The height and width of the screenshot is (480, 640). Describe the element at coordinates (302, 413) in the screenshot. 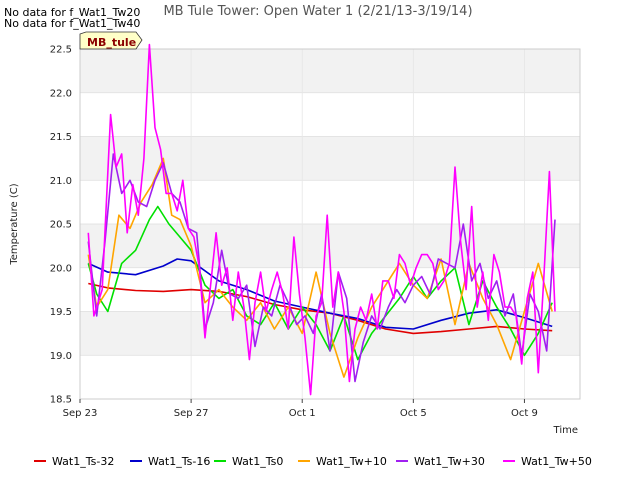

I see `x-tick-label: Oct 1` at that location.